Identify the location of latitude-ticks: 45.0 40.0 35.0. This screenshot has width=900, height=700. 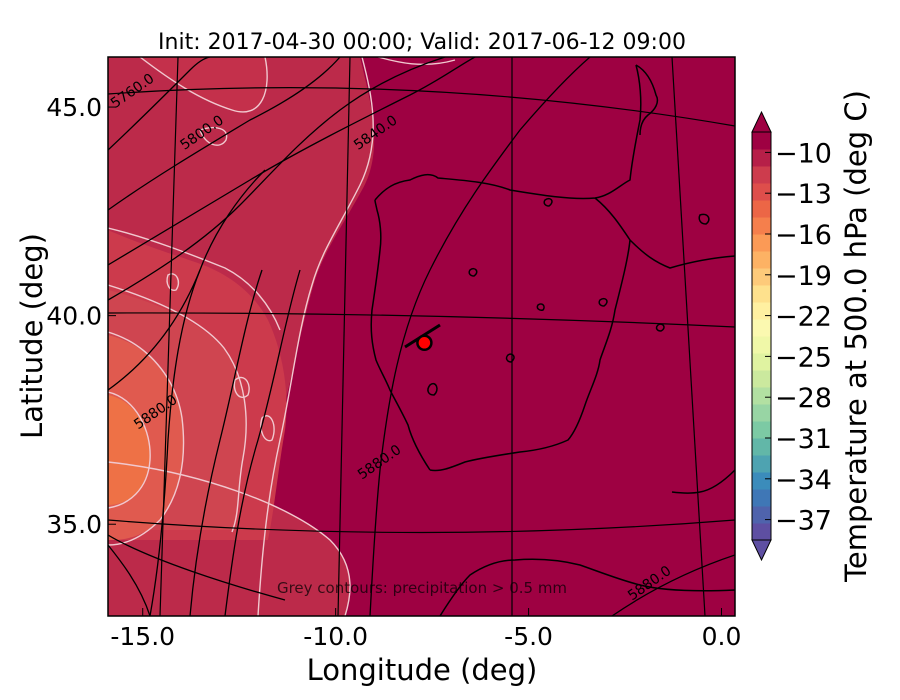
(81, 316).